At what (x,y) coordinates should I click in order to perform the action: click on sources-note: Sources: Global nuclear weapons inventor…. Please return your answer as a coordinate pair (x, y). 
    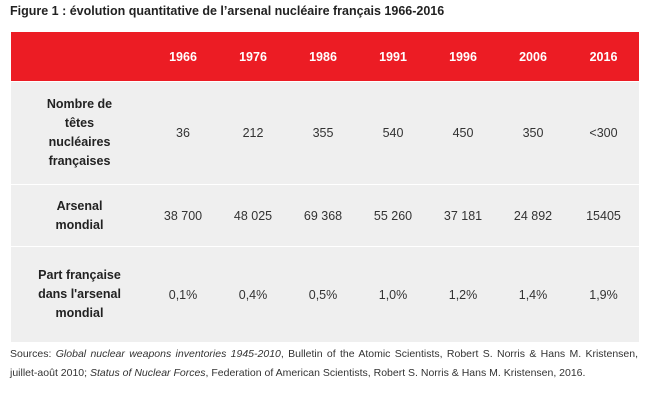
    Looking at the image, I should click on (324, 364).